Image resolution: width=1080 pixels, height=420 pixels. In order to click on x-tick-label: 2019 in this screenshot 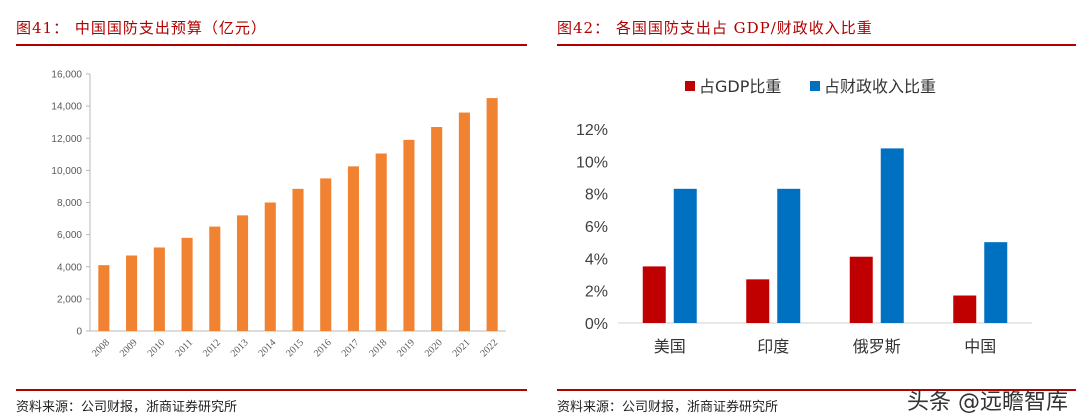, I will do `click(406, 348)`.